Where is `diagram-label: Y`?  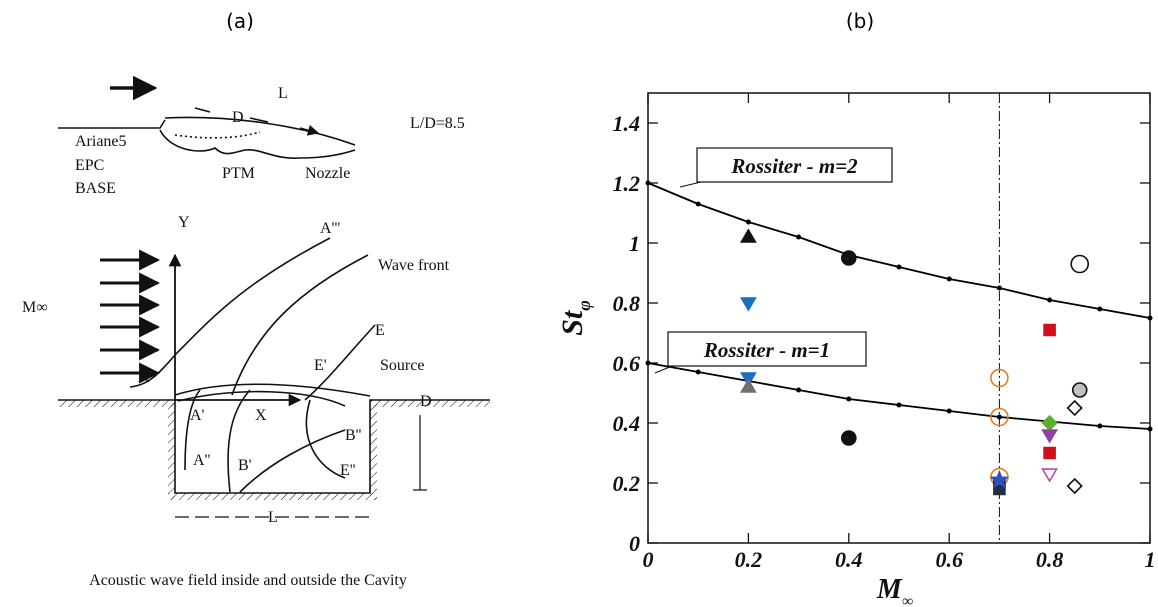 diagram-label: Y is located at coordinates (184, 222).